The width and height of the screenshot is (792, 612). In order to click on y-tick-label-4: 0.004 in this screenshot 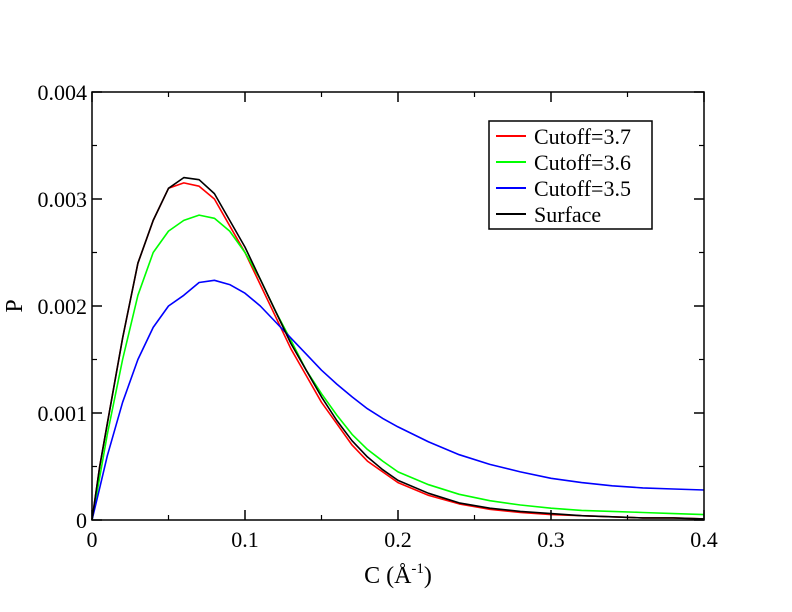, I will do `click(63, 92)`.